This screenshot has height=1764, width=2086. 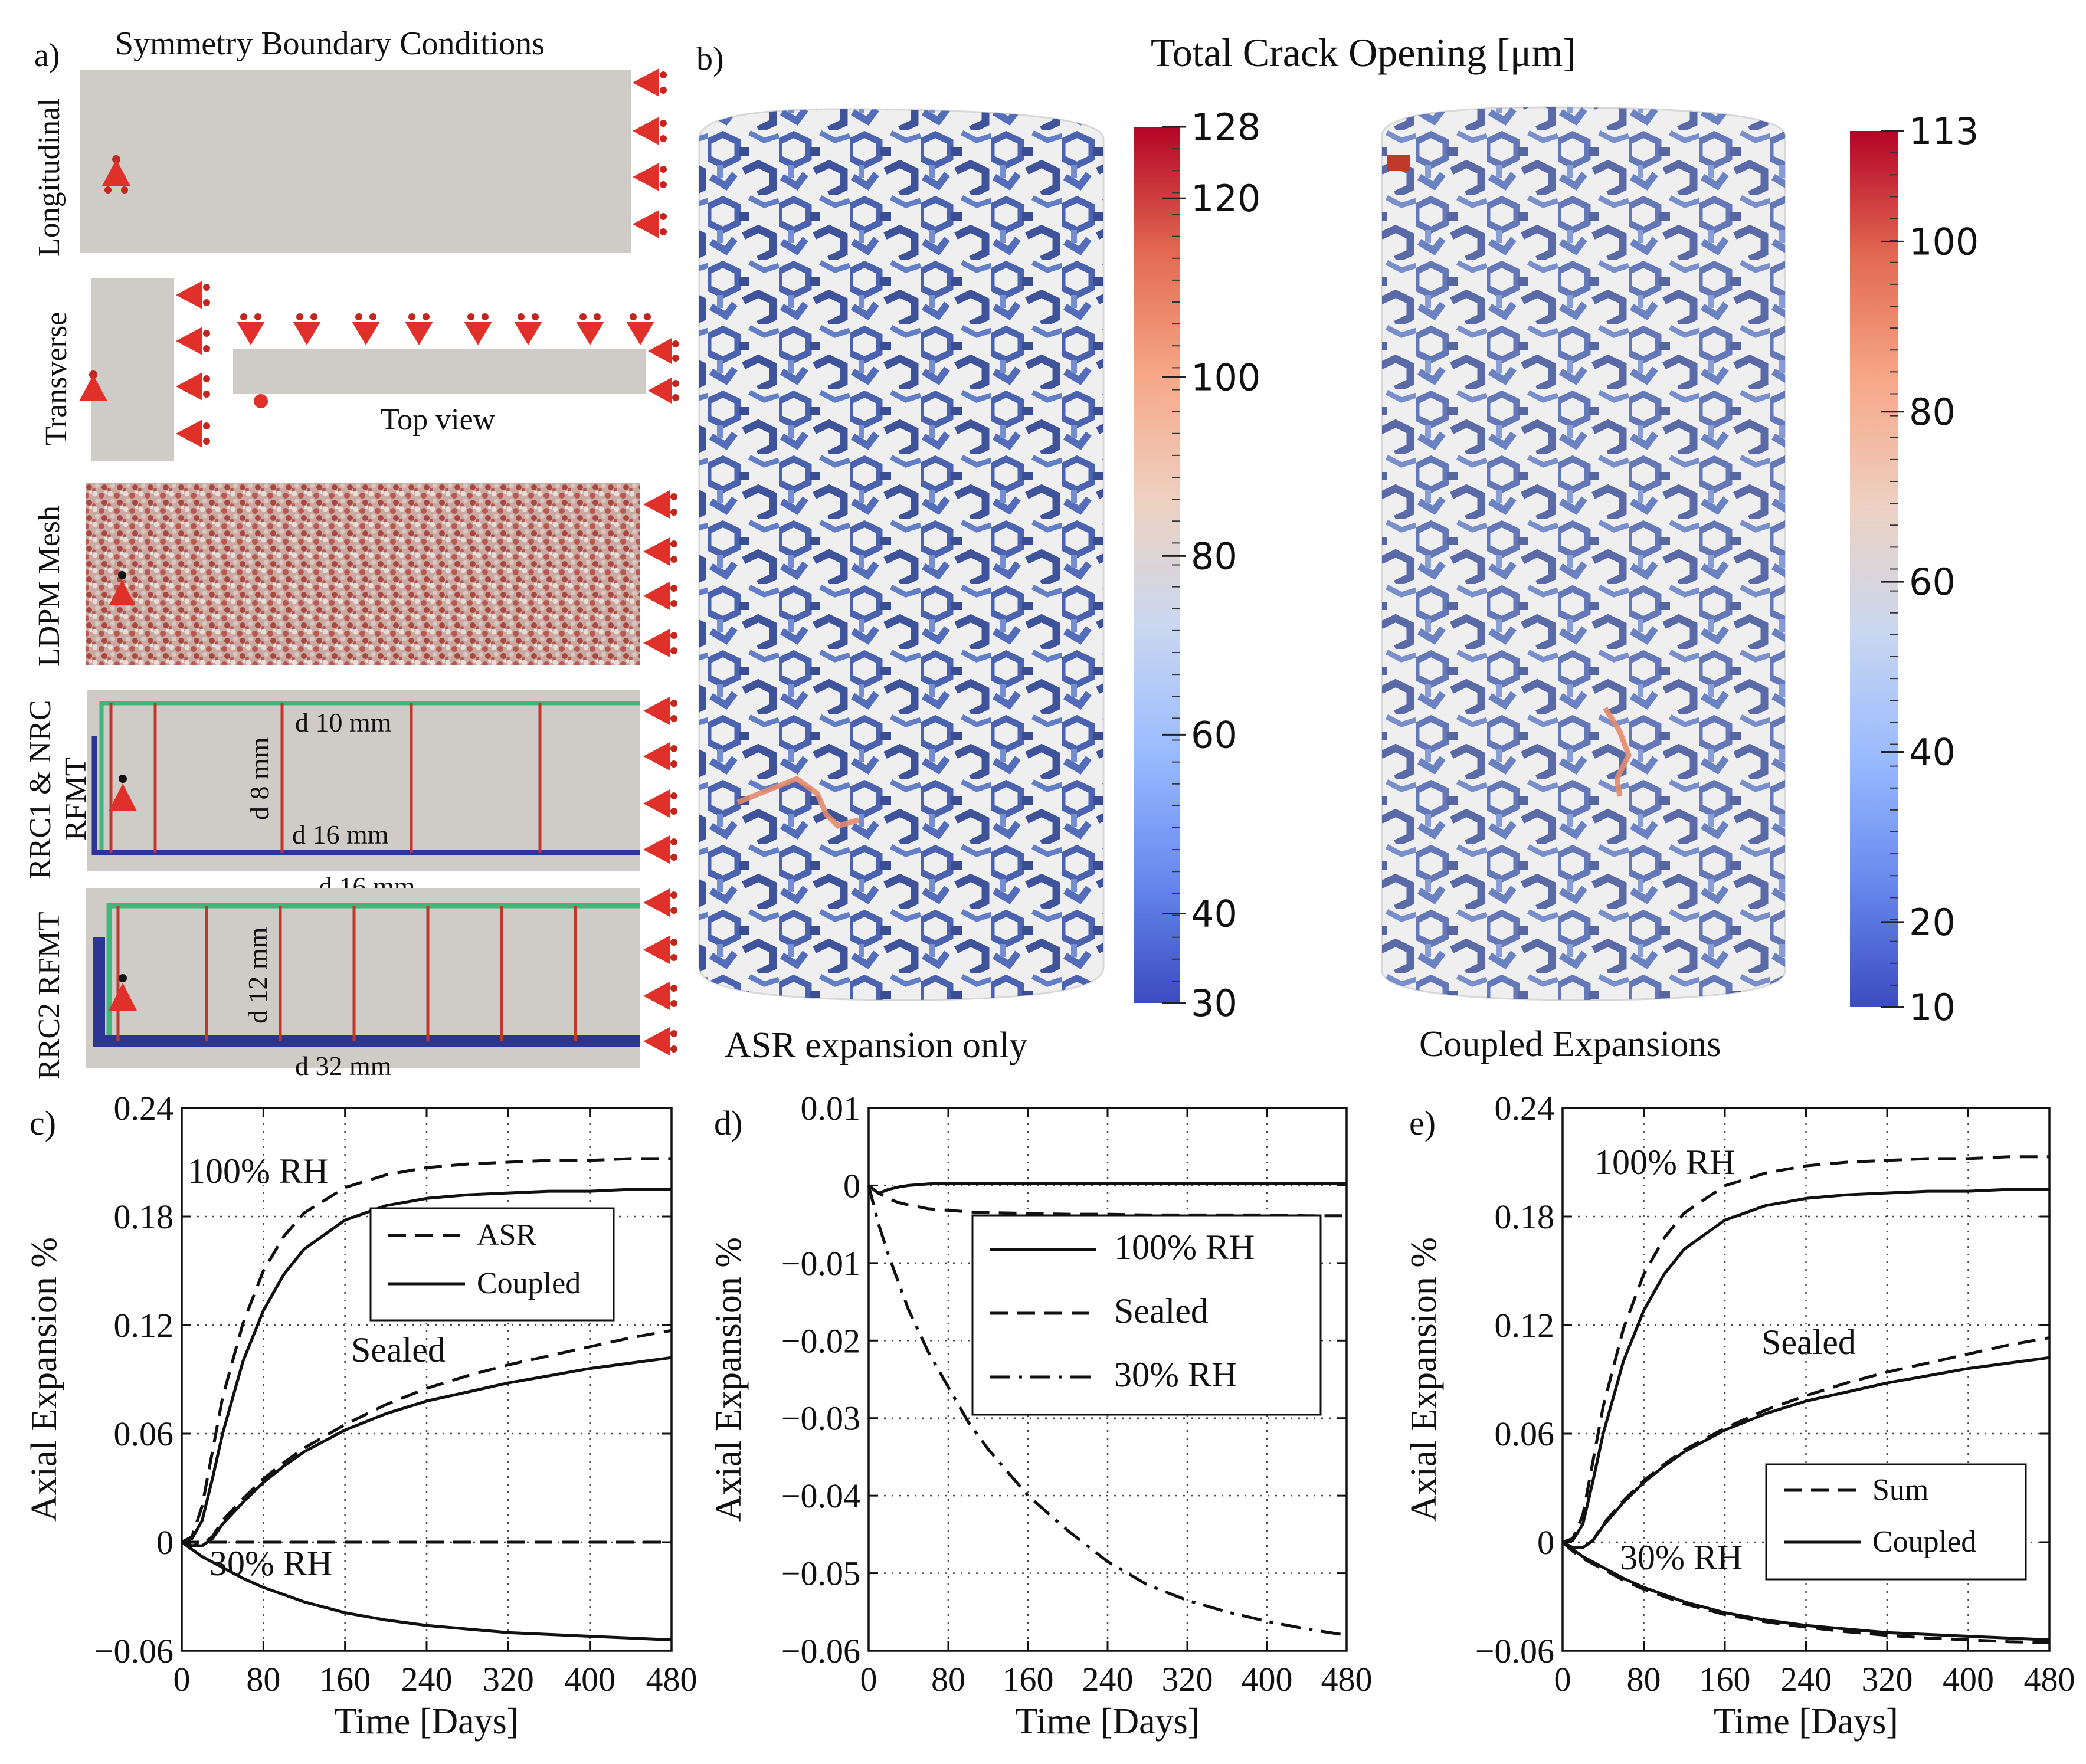 What do you see at coordinates (820, 1341) in the screenshot?
I see `y-tick-label: −0.02` at bounding box center [820, 1341].